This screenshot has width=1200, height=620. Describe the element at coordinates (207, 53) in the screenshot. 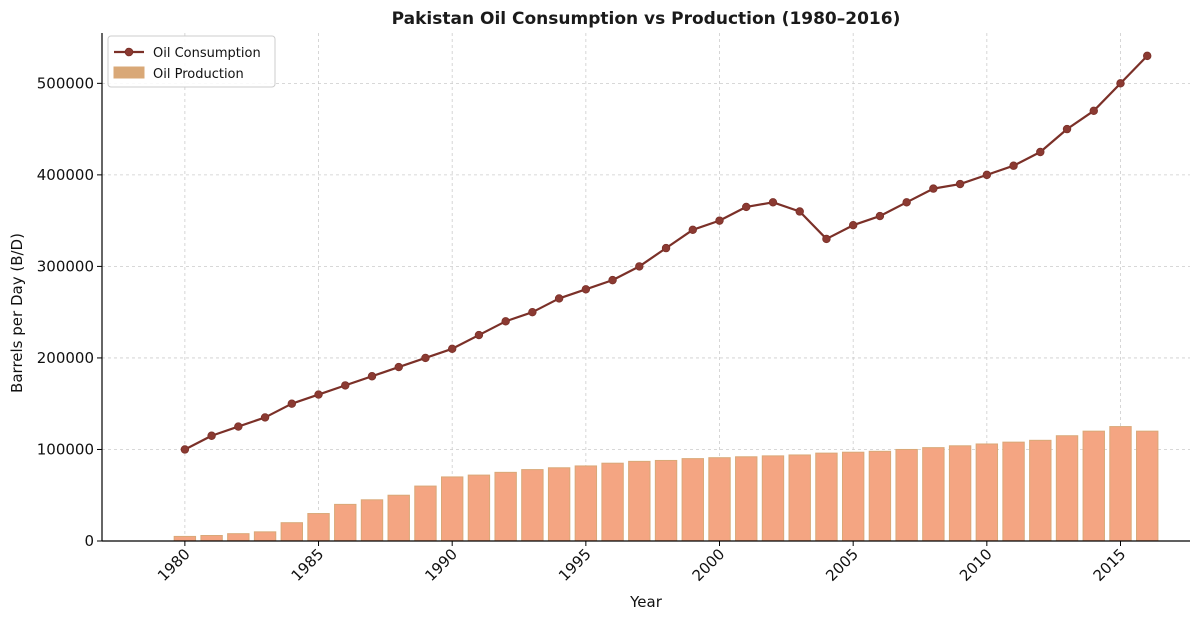

I see `legend-label-oil-consumption: Oil Consumption` at that location.